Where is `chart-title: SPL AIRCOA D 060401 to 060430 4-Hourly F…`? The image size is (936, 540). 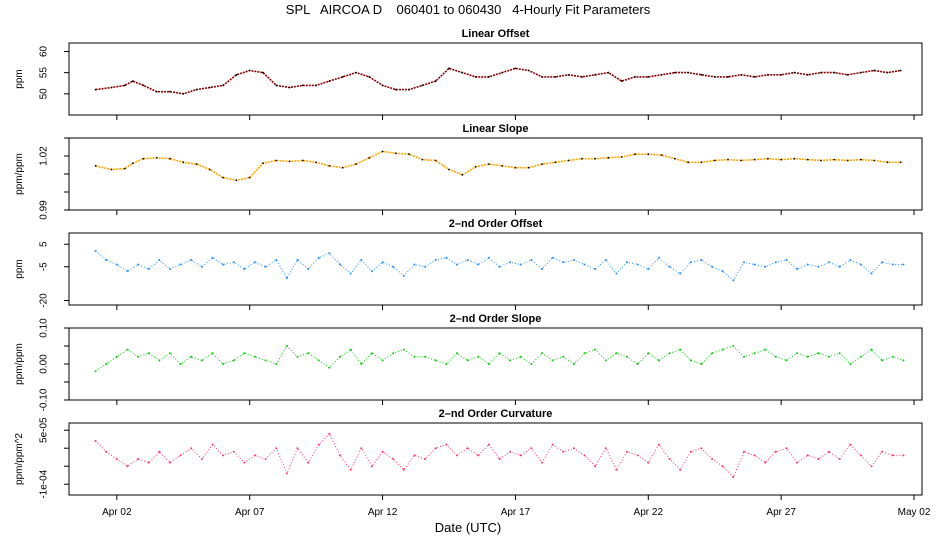
chart-title: SPL AIRCOA D 060401 to 060430 4-Hourly F… is located at coordinates (468, 9).